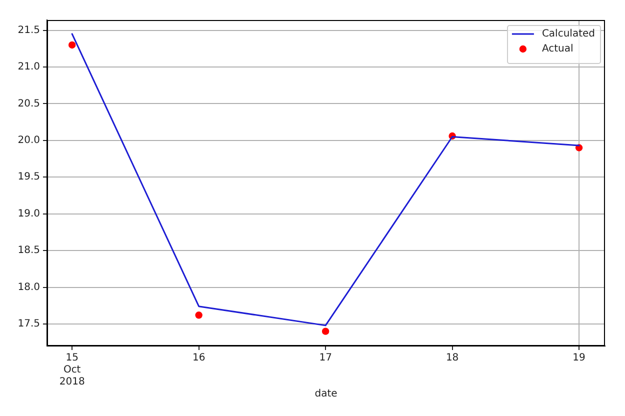  Describe the element at coordinates (29, 67) in the screenshot. I see `y-tick-label: 21.0` at that location.